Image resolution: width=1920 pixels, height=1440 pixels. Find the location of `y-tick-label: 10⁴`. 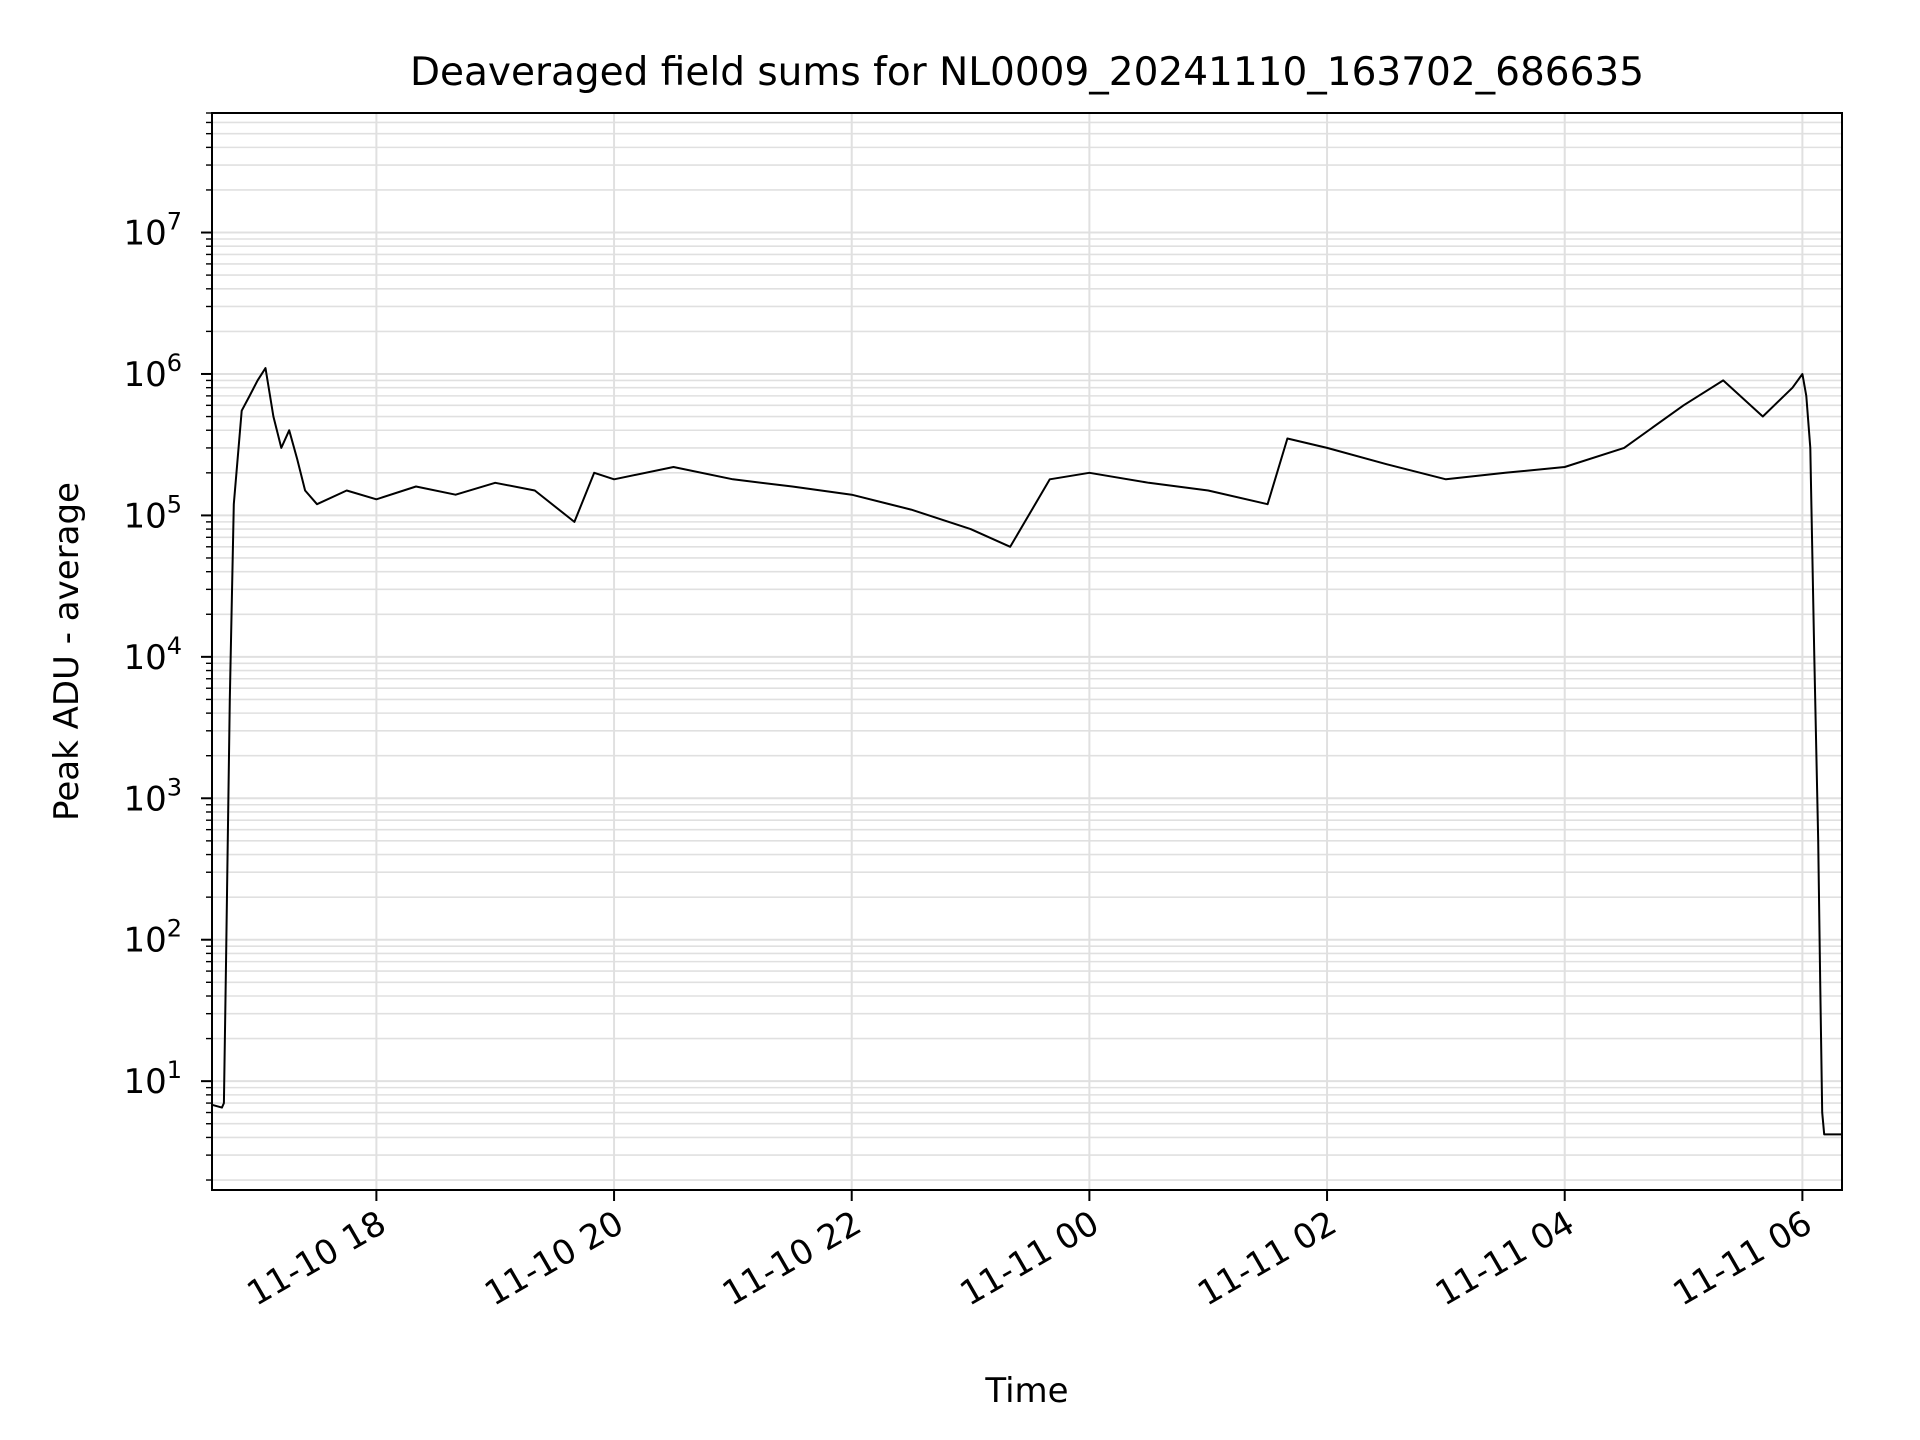

y-tick-label: 10⁴ is located at coordinates (152, 655).